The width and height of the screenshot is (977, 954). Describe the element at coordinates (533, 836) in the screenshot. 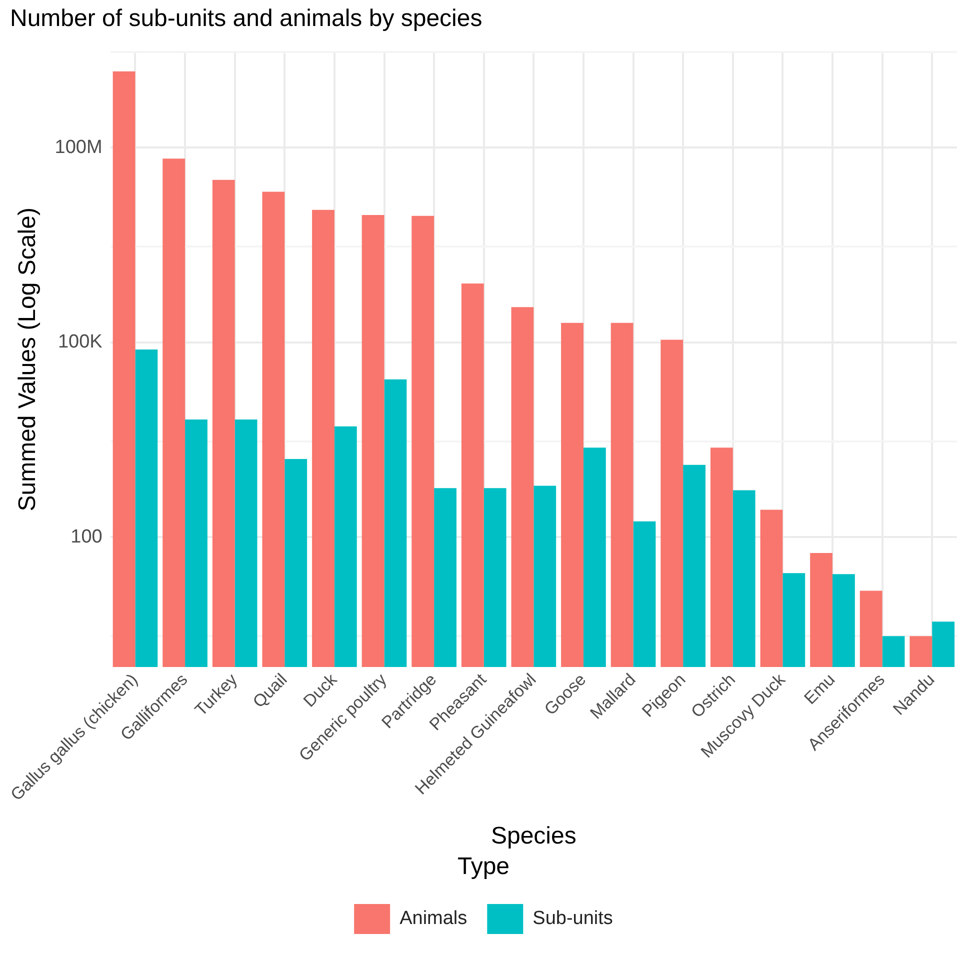

I see `x-axis-title: Species` at that location.